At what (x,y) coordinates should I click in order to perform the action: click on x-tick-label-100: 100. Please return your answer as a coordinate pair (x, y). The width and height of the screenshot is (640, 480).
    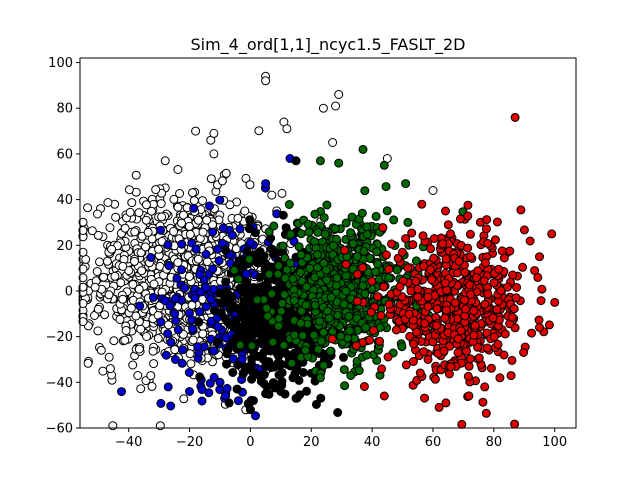
    Looking at the image, I should click on (554, 442).